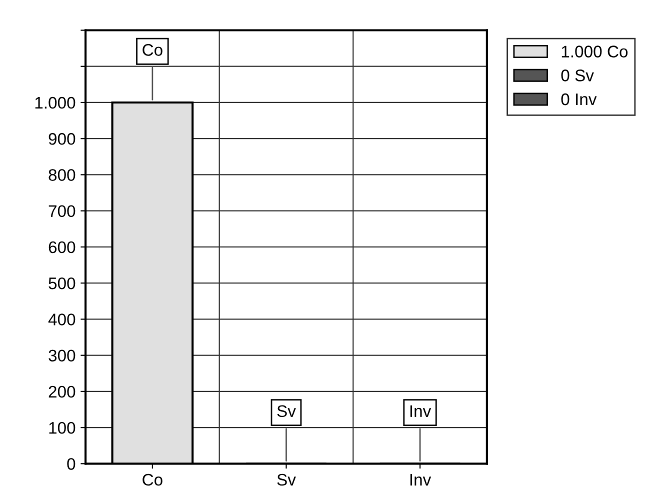 Image resolution: width=658 pixels, height=504 pixels. What do you see at coordinates (152, 50) in the screenshot?
I see `annotation: Co` at bounding box center [152, 50].